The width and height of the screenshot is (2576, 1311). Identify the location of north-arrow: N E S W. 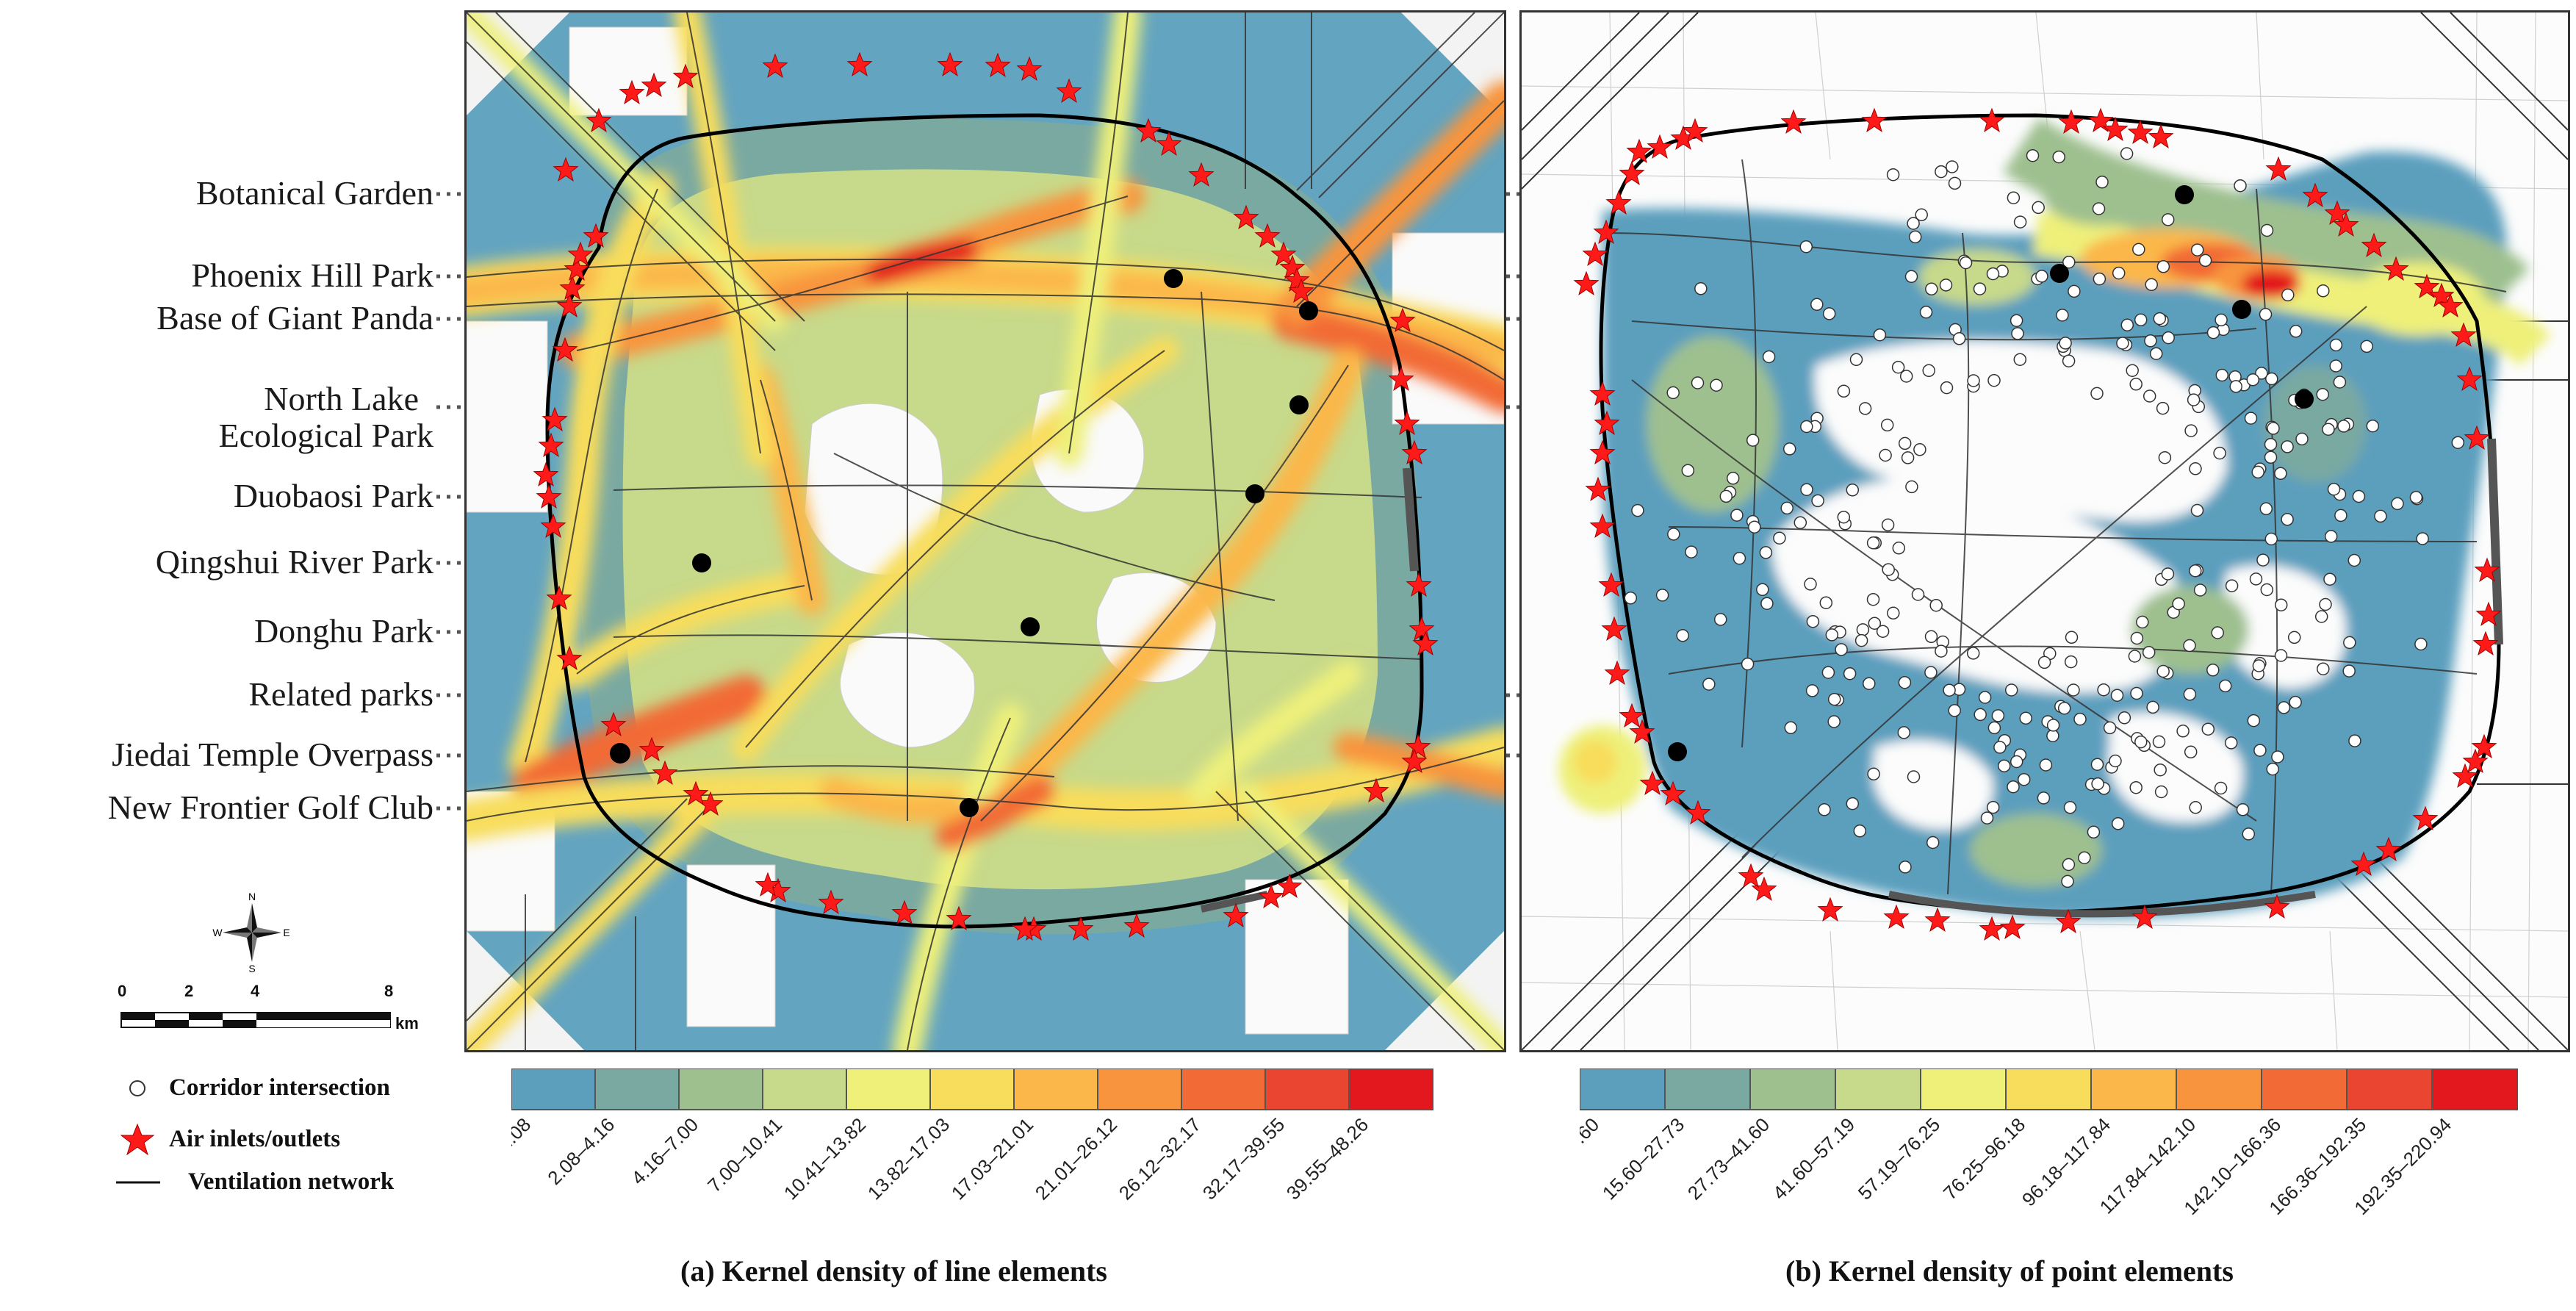
(250, 932).